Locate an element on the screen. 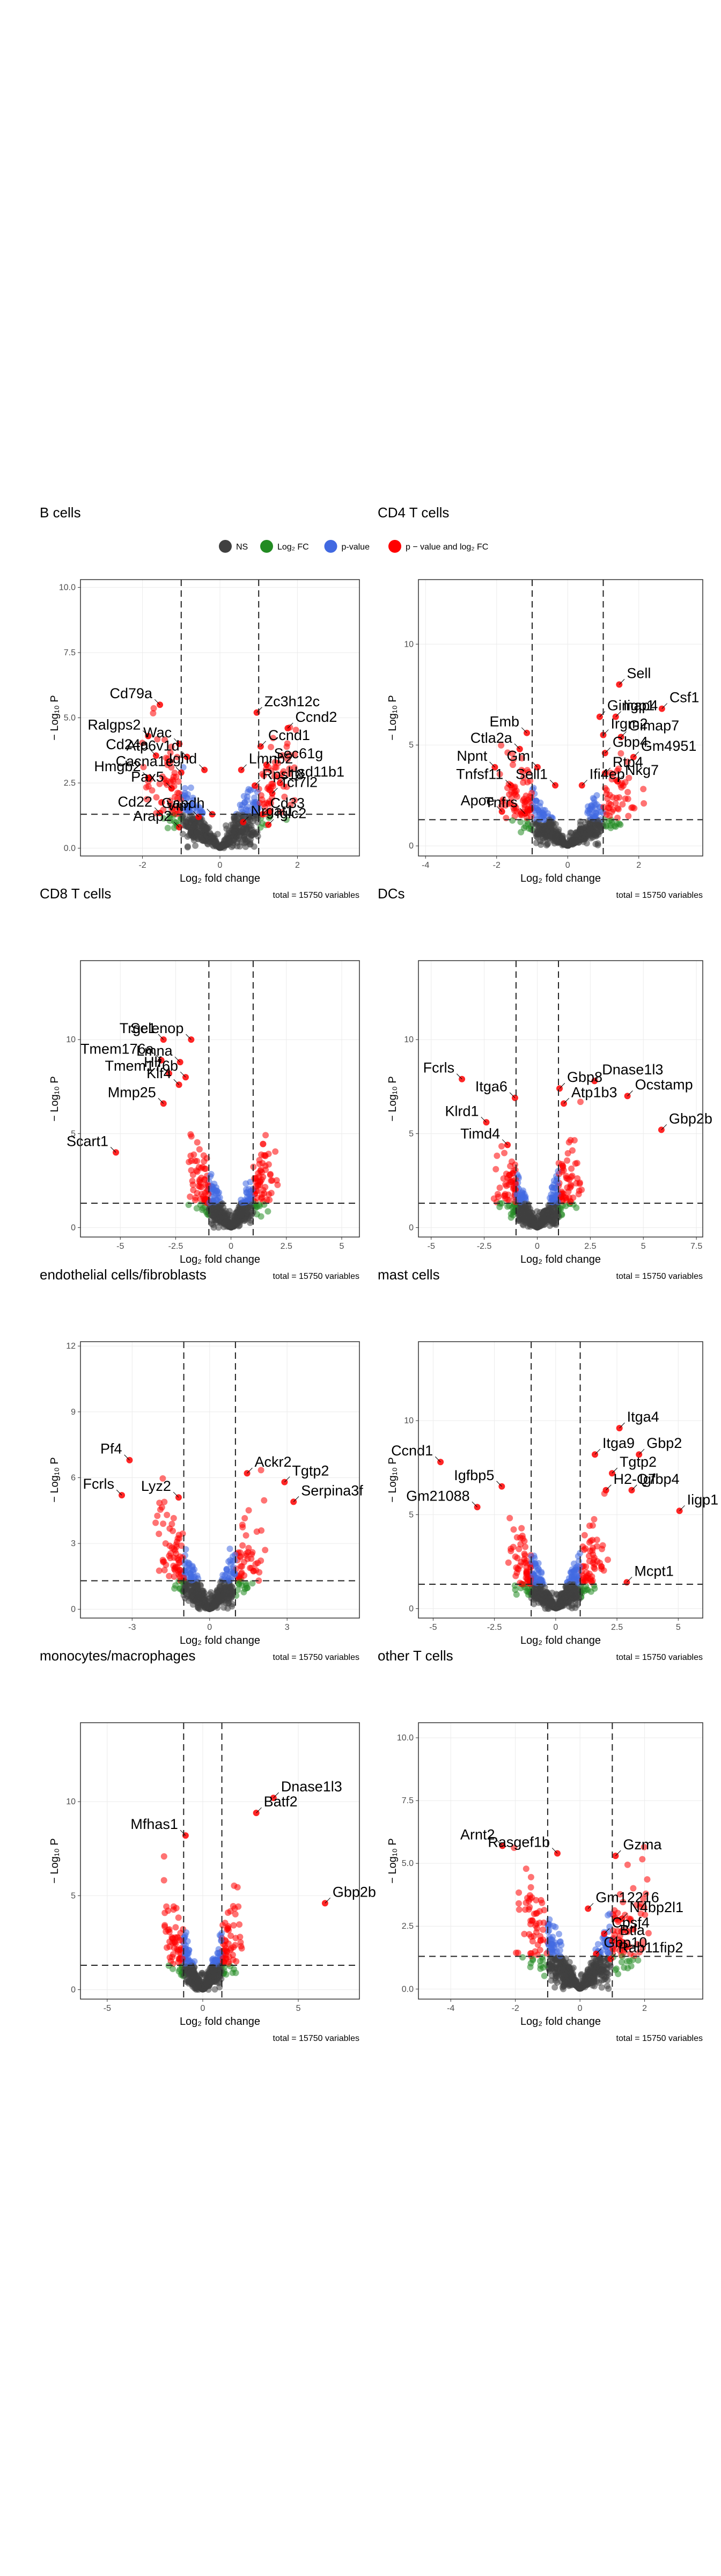  y-tick-label: 10.0 is located at coordinates (67, 587).